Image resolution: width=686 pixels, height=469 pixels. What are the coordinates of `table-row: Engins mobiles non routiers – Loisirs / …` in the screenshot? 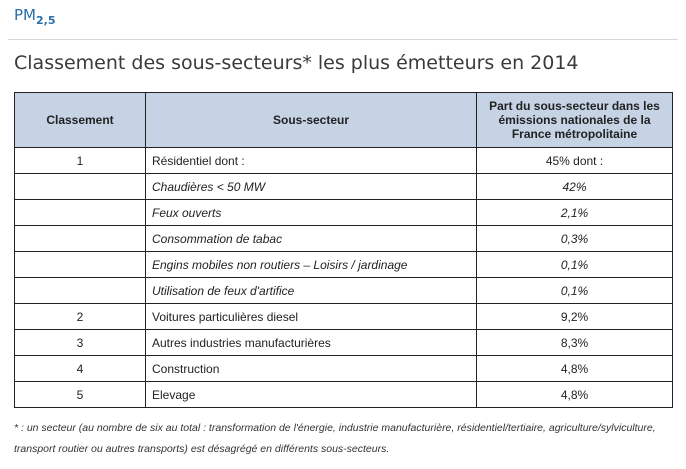 It's located at (343, 264).